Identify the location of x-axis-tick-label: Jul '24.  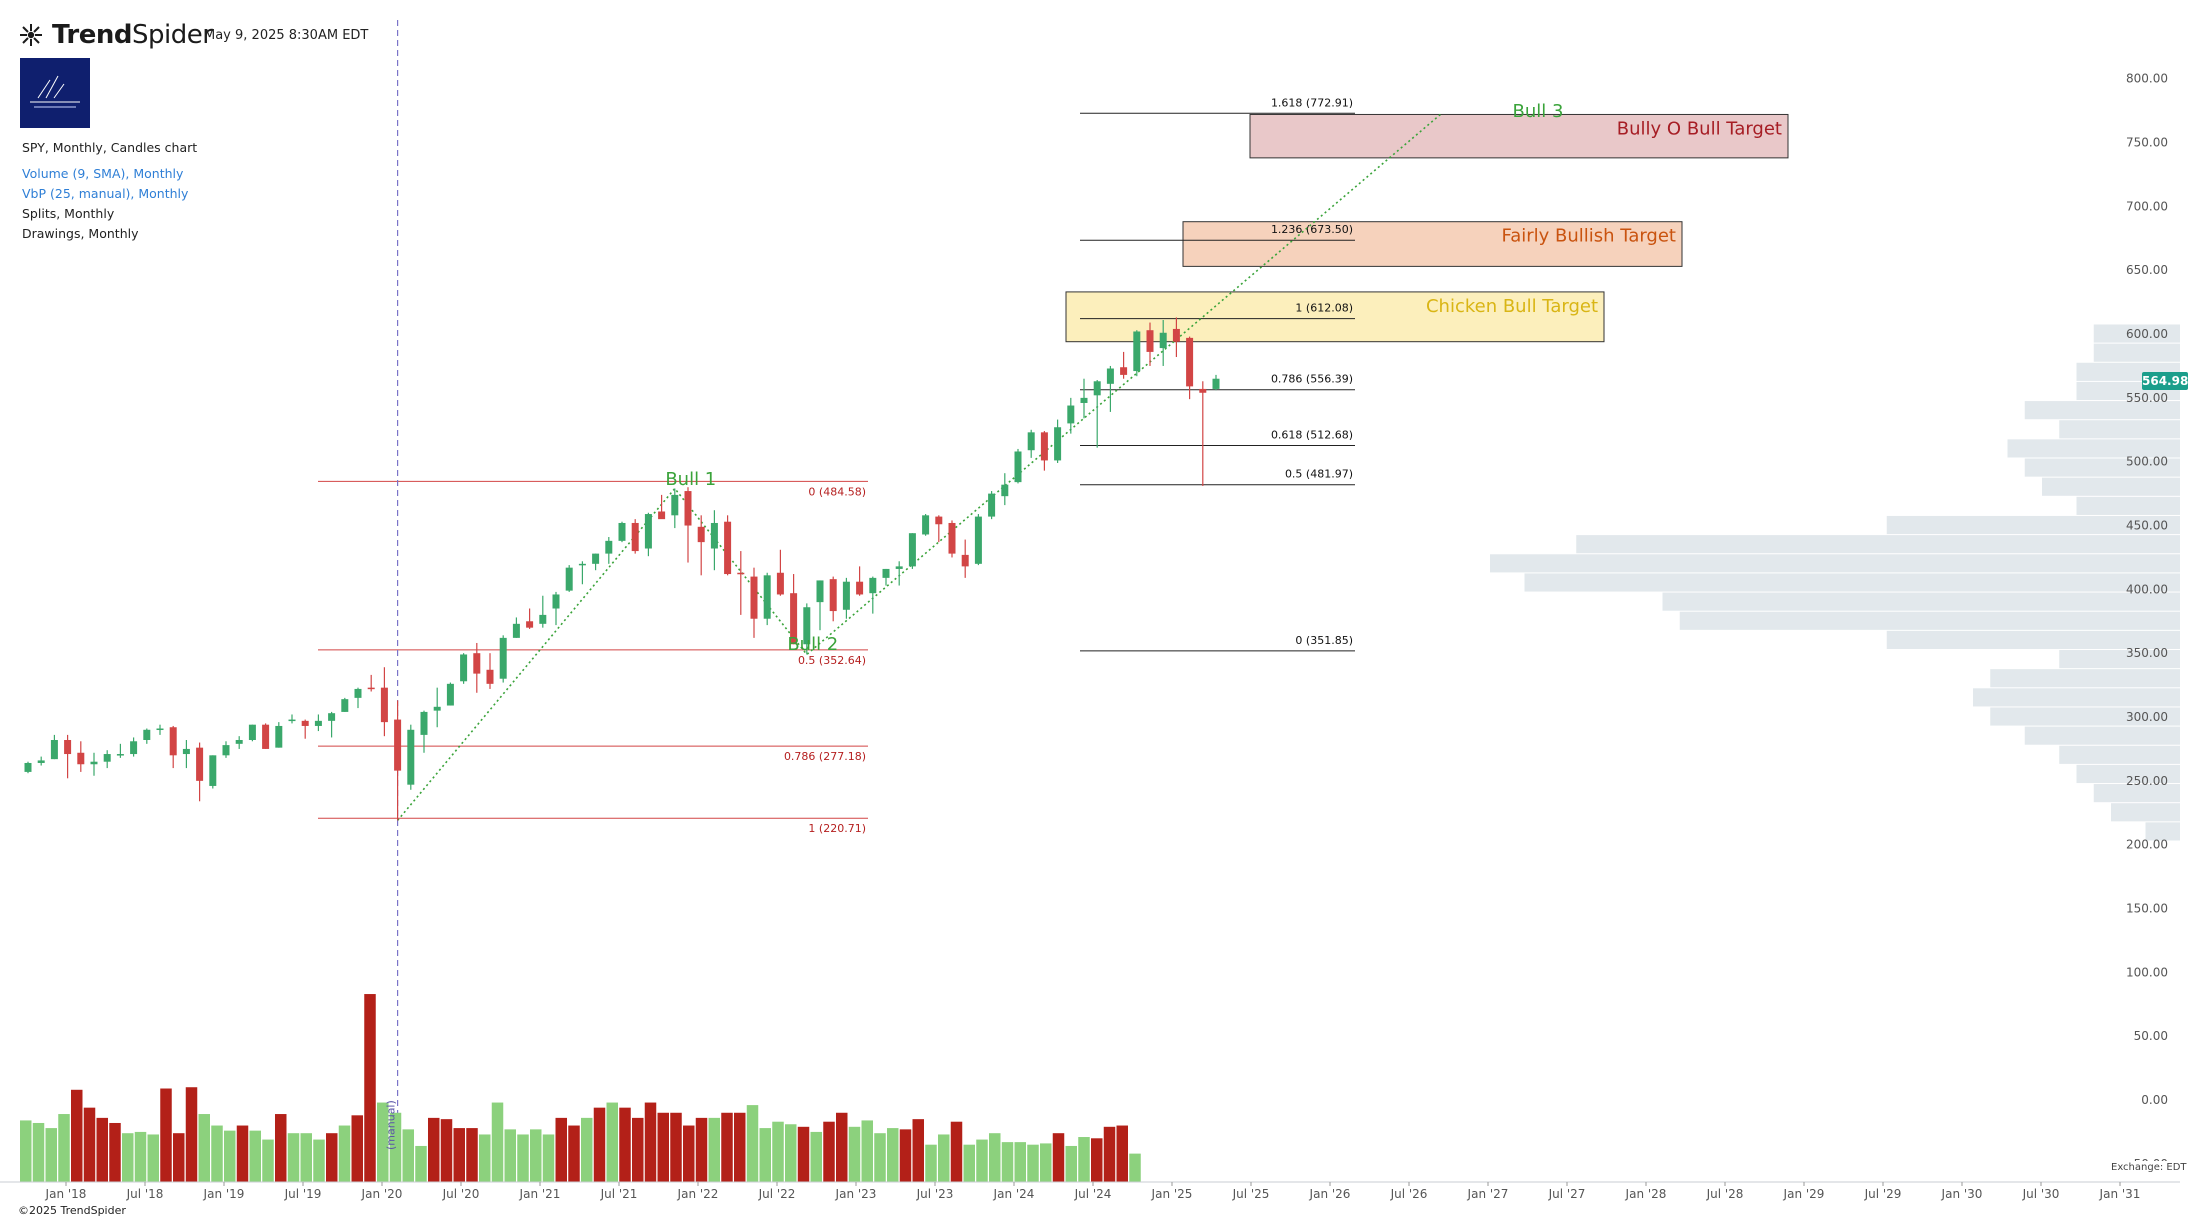
(1093, 1194).